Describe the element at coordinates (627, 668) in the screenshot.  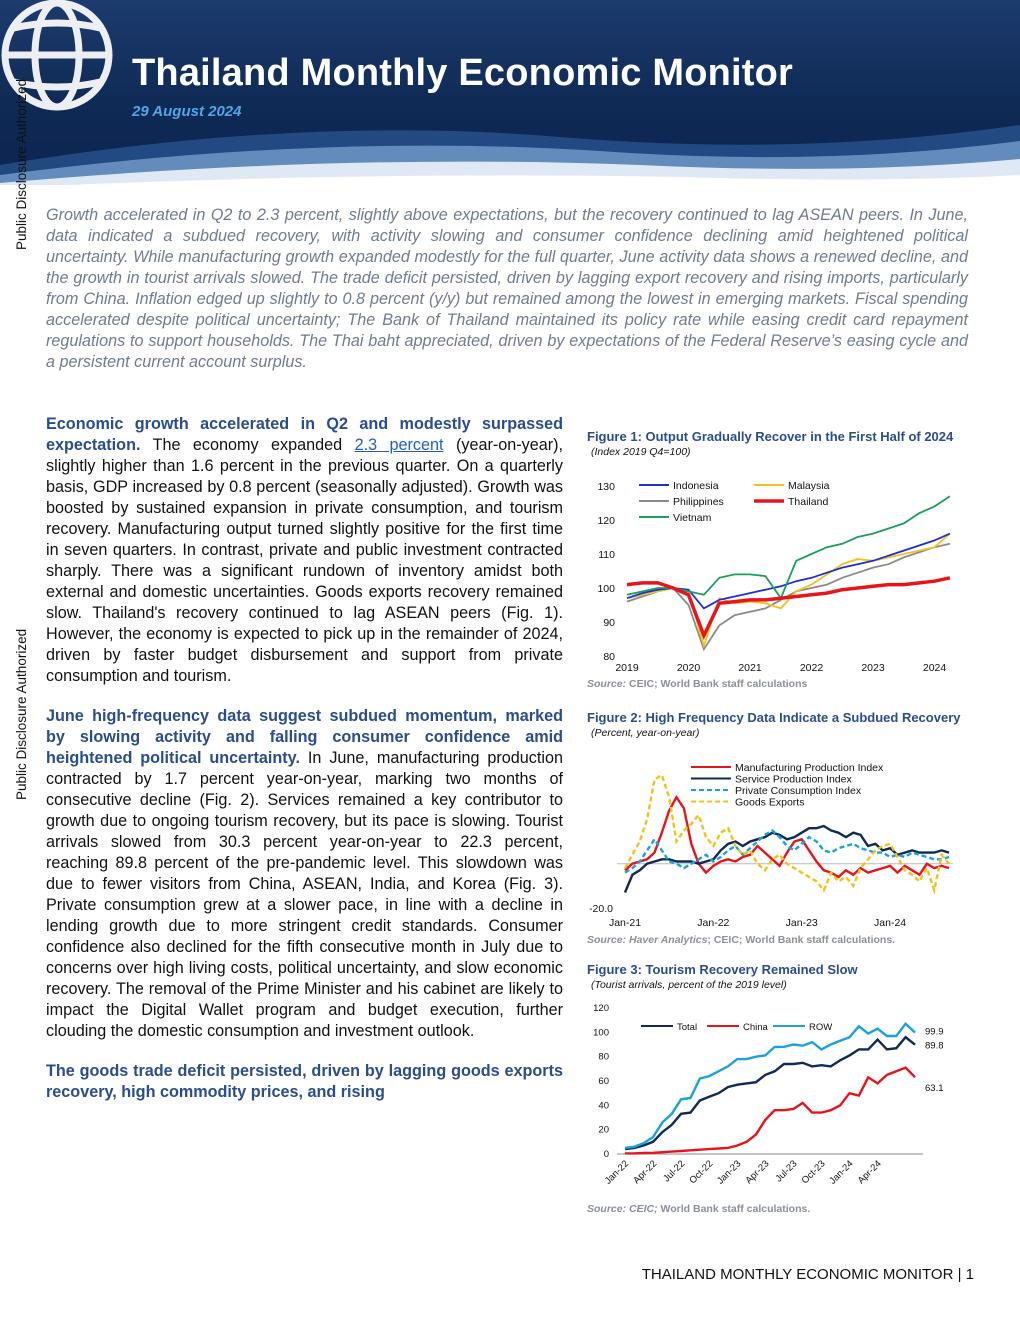
I see `x-tick-label: 2019` at that location.